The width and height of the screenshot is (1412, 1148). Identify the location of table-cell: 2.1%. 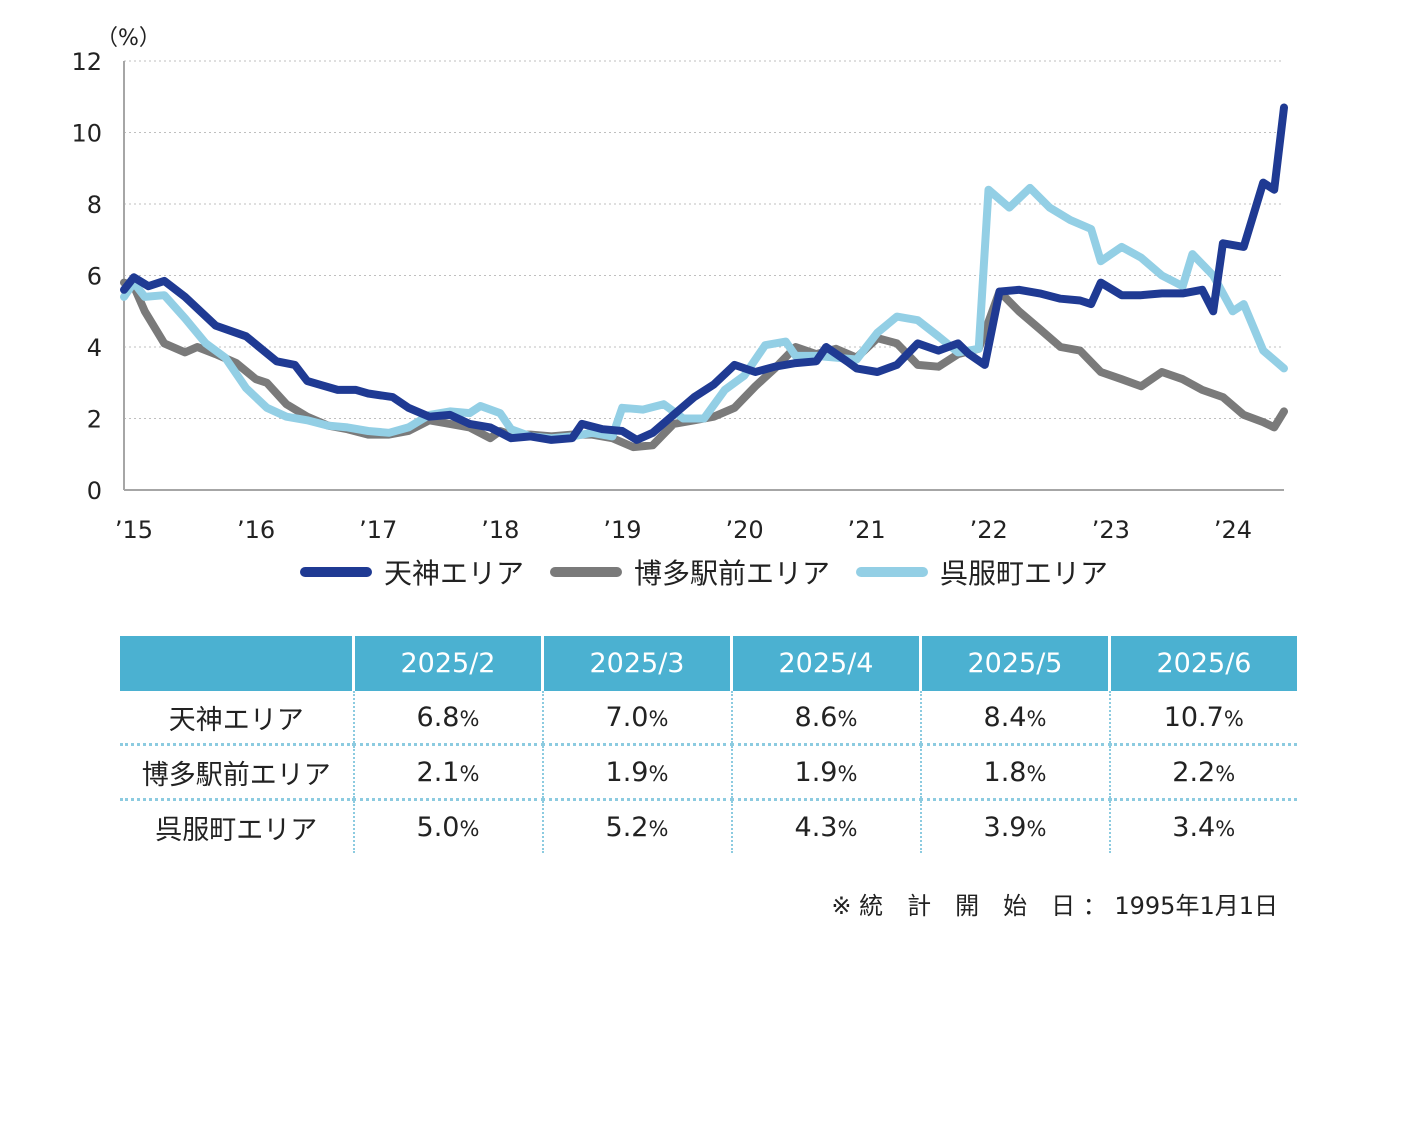
(448, 772).